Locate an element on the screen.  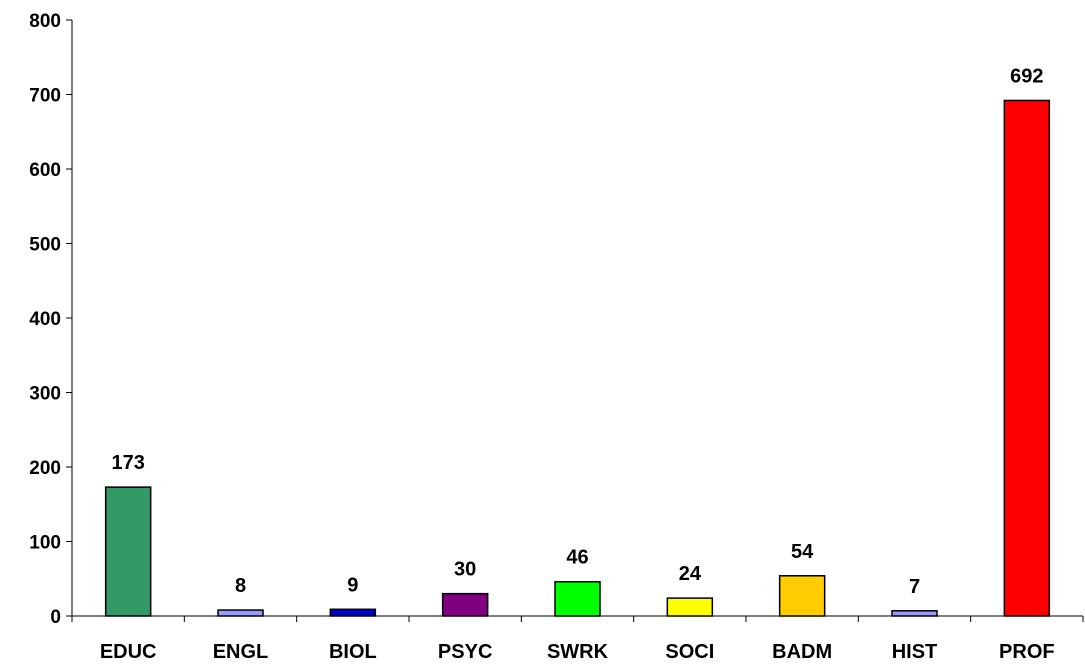
x-category-label: PROF is located at coordinates (1027, 652).